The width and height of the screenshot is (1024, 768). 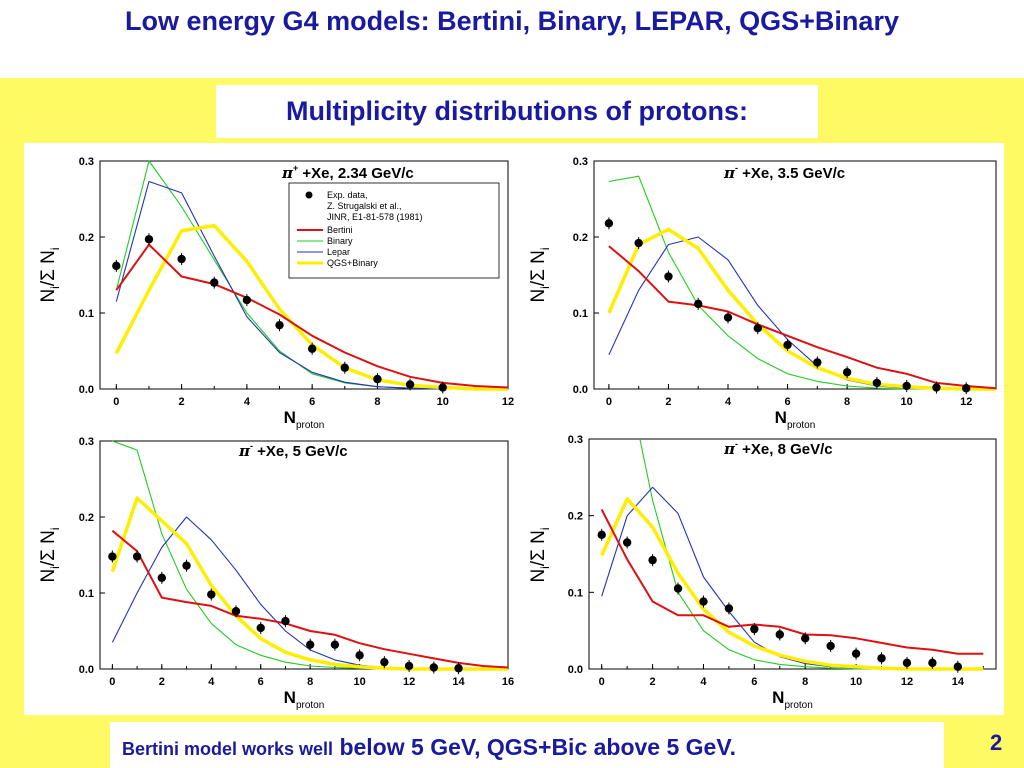 I want to click on x-tick-label: 14, so click(x=958, y=682).